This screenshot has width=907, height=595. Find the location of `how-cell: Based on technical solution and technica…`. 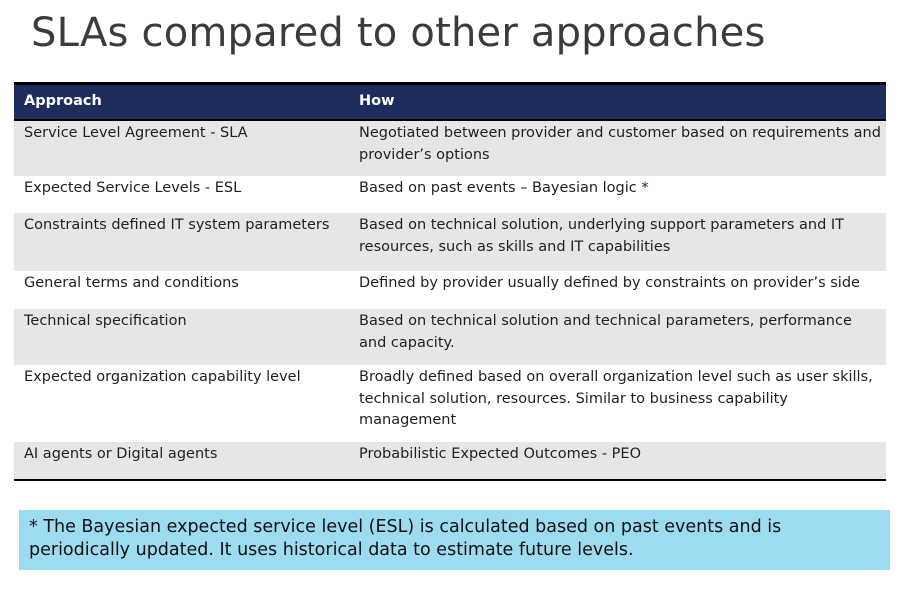

how-cell: Based on technical solution and technica… is located at coordinates (617, 337).